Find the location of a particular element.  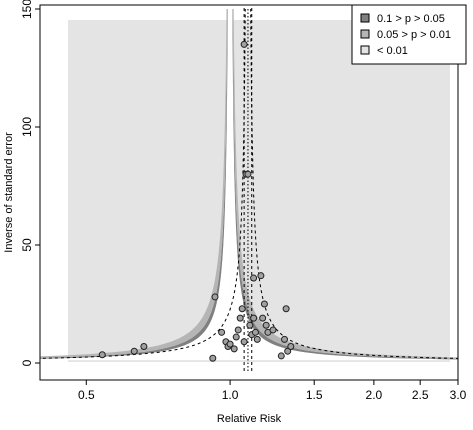

x-tick-label: 2.5 is located at coordinates (420, 395).